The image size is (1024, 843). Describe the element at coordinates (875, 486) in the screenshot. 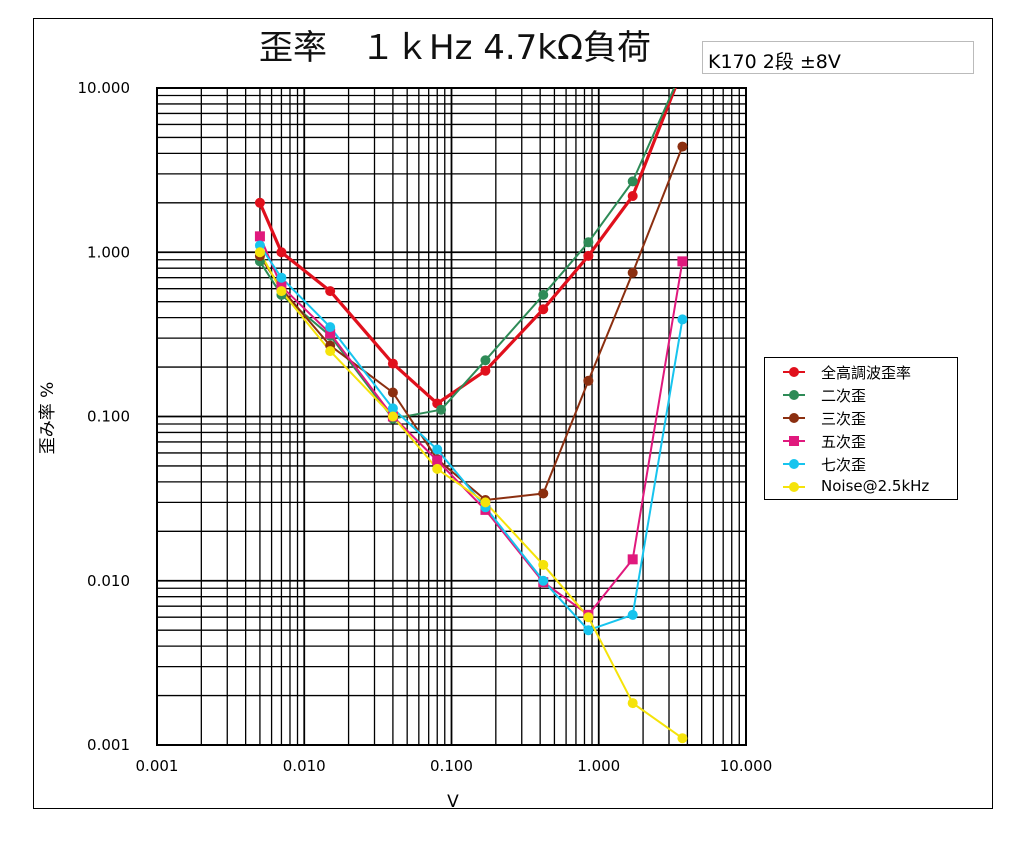

I see `legend-label: Noise@2.5kHz` at that location.